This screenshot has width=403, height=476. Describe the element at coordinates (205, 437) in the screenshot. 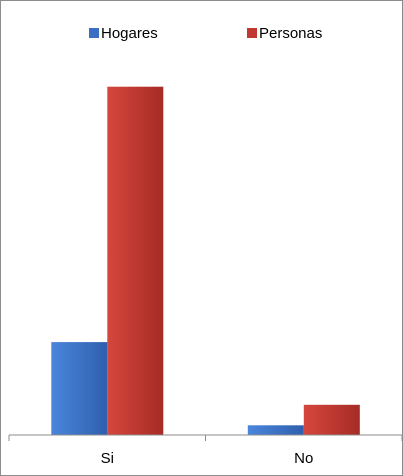

I see `x-axis` at that location.